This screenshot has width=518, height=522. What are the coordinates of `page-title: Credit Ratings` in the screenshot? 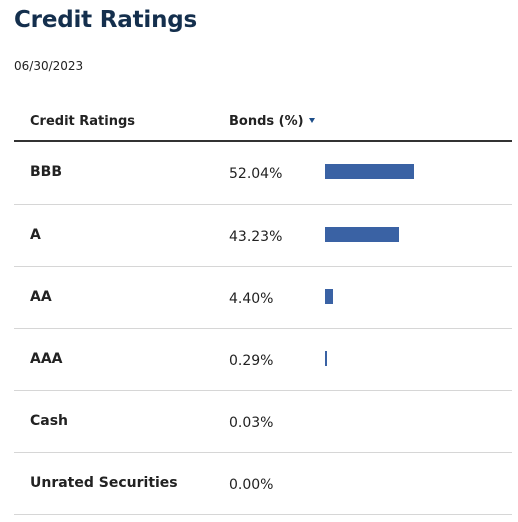 It's located at (106, 20).